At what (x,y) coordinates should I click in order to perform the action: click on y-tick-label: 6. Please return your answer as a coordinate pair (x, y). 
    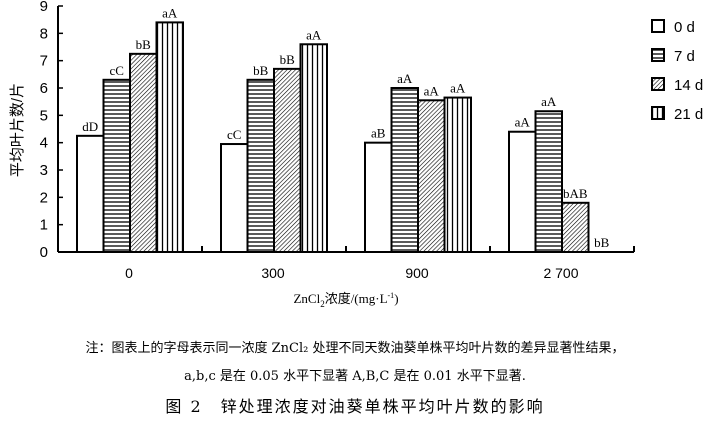
    Looking at the image, I should click on (44, 88).